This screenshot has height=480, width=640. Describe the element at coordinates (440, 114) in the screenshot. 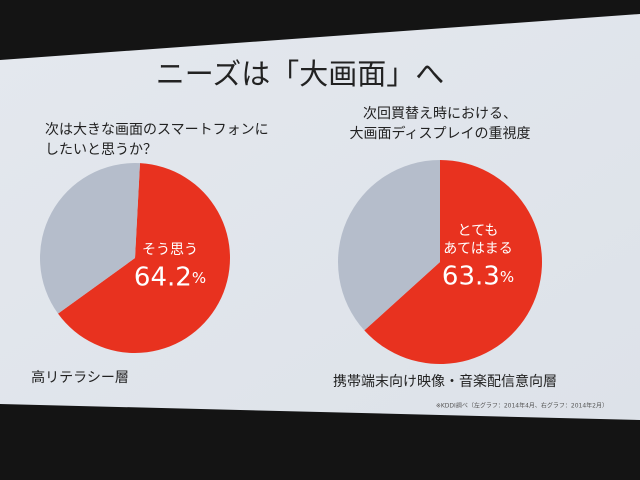

I see `chart-subtitle: 次回買替え時における、` at that location.